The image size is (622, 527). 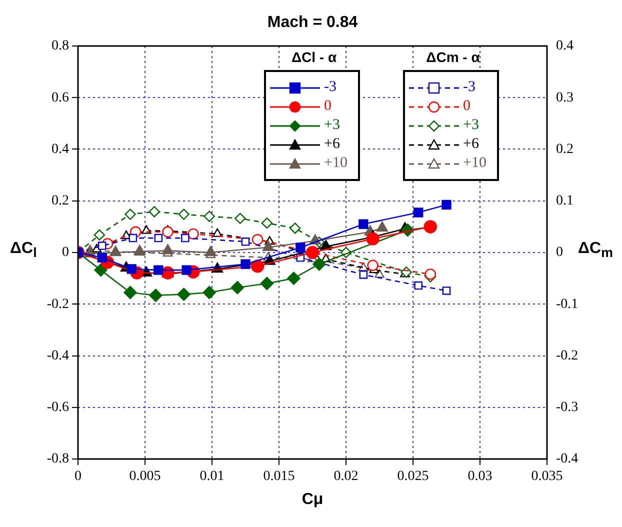 I want to click on y2-tick-label: 0, so click(x=559, y=252).